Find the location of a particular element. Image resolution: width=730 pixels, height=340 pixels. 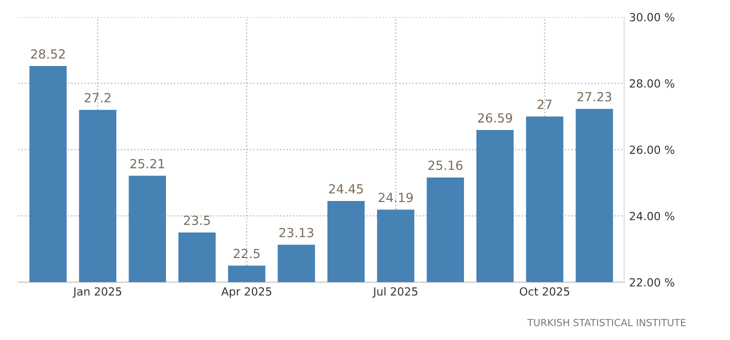

data-label: 28.52 is located at coordinates (48, 54).